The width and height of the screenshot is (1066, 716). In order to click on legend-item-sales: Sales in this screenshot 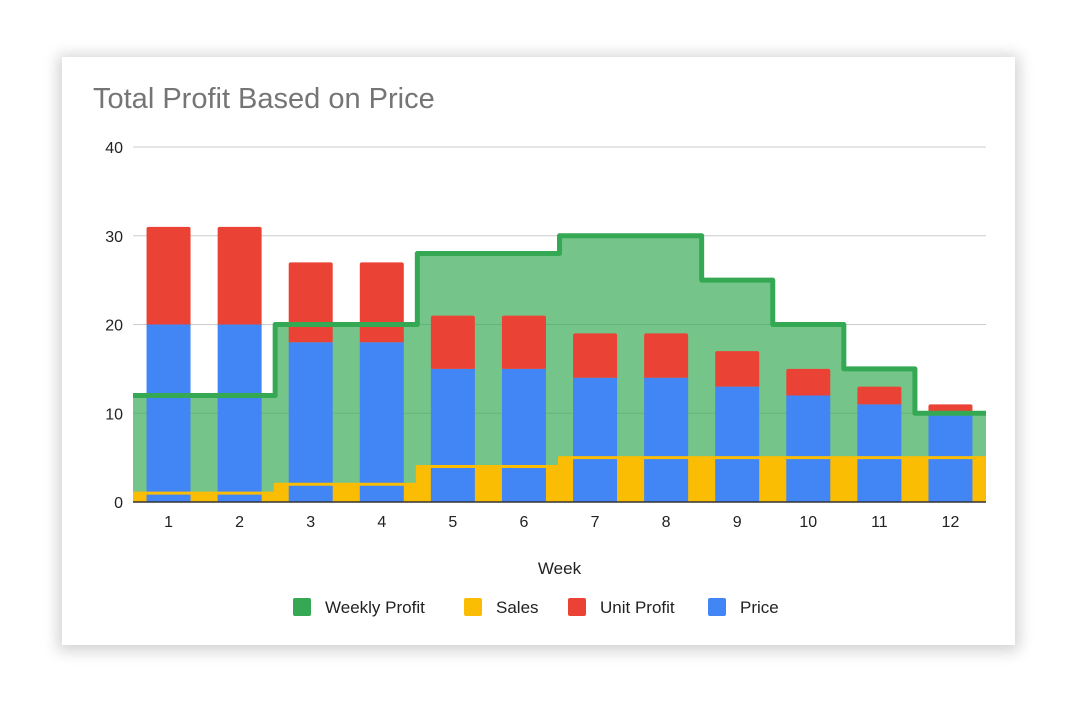, I will do `click(501, 607)`.